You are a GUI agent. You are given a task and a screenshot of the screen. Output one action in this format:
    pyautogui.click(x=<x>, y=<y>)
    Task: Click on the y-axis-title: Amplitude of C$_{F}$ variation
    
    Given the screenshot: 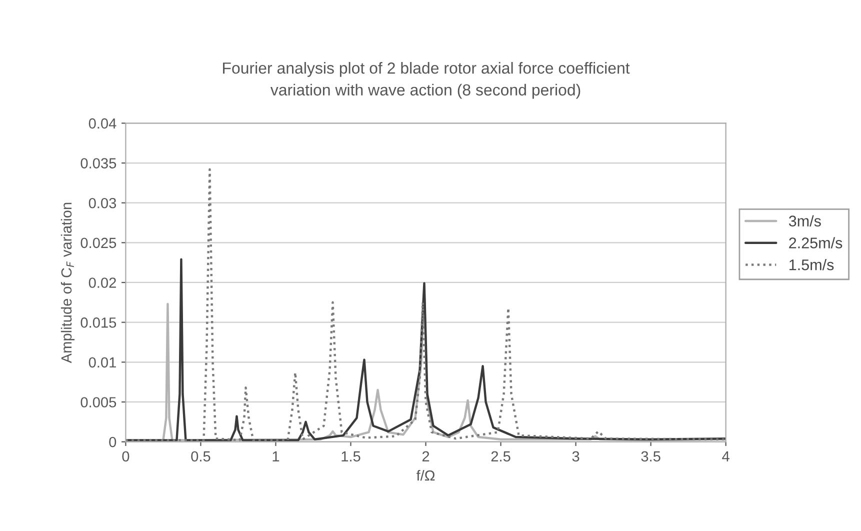 What is the action you would take?
    pyautogui.click(x=67, y=283)
    